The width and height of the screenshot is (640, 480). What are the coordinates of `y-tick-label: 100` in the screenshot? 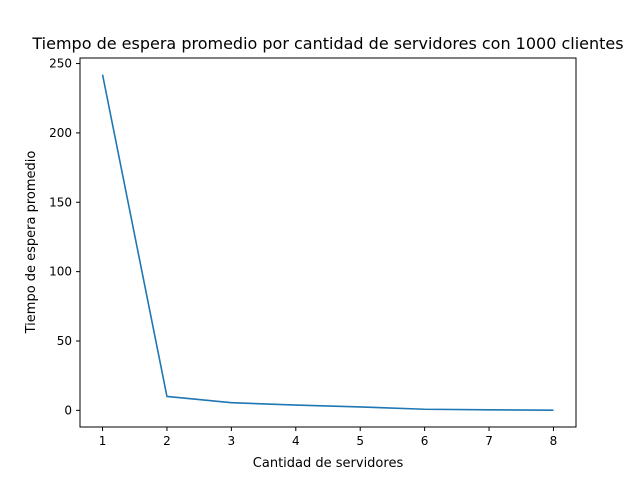 It's located at (60, 272).